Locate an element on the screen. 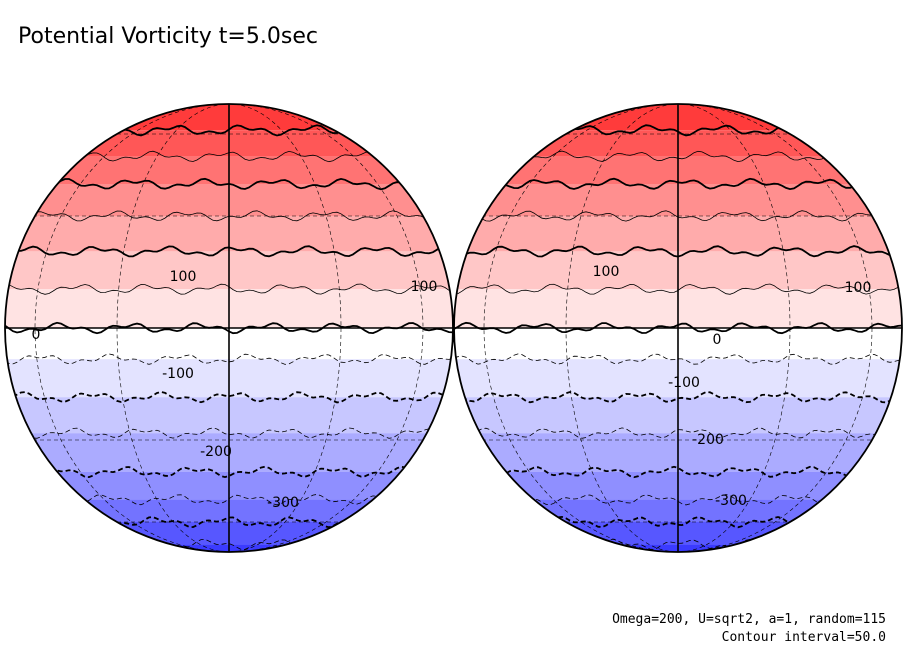 Image resolution: width=904 pixels, height=654 pixels. parameters-note: Omega=200, U=sqrt2, a=1, random=115 is located at coordinates (749, 619).